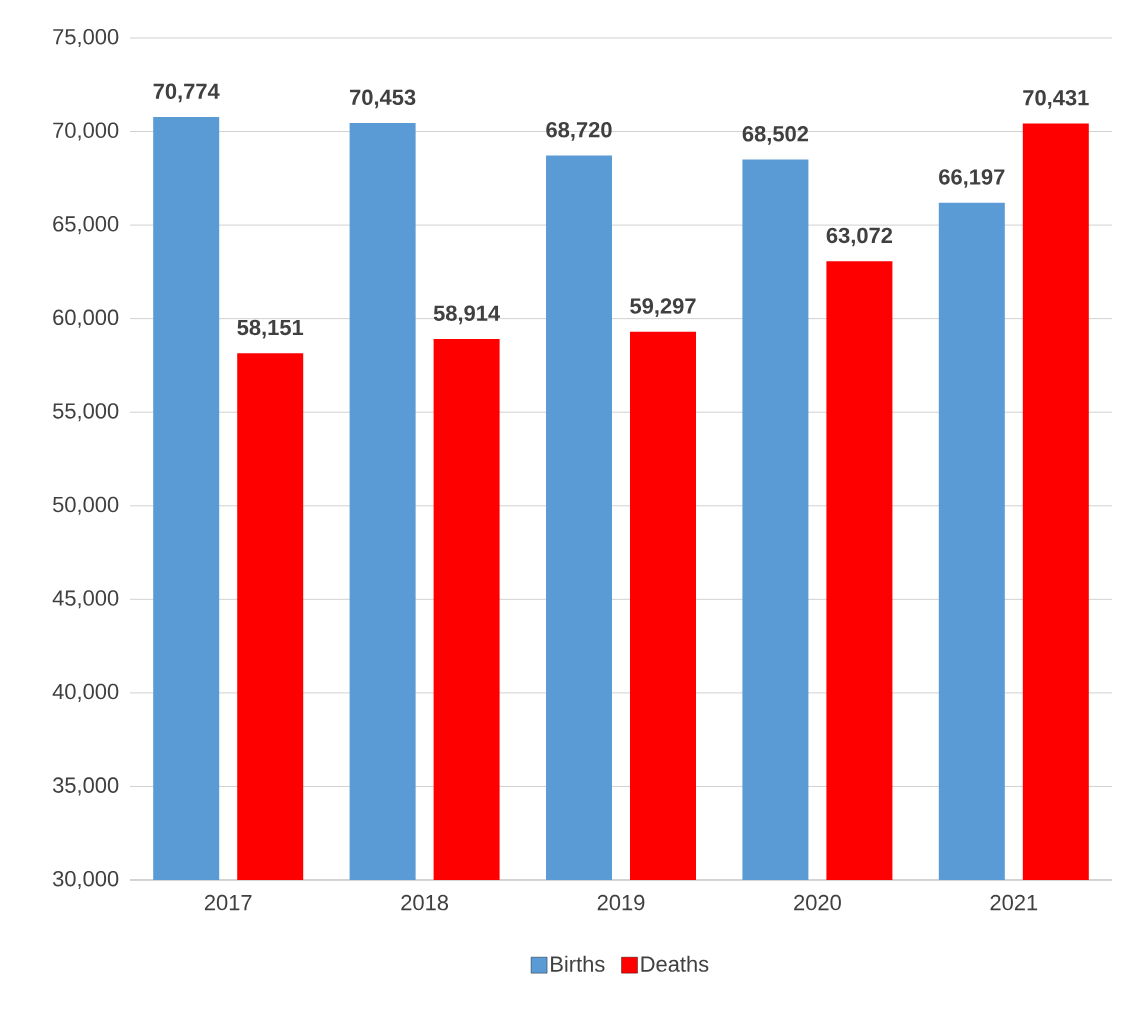 This screenshot has width=1123, height=1022. I want to click on data-label: 63,072, so click(859, 237).